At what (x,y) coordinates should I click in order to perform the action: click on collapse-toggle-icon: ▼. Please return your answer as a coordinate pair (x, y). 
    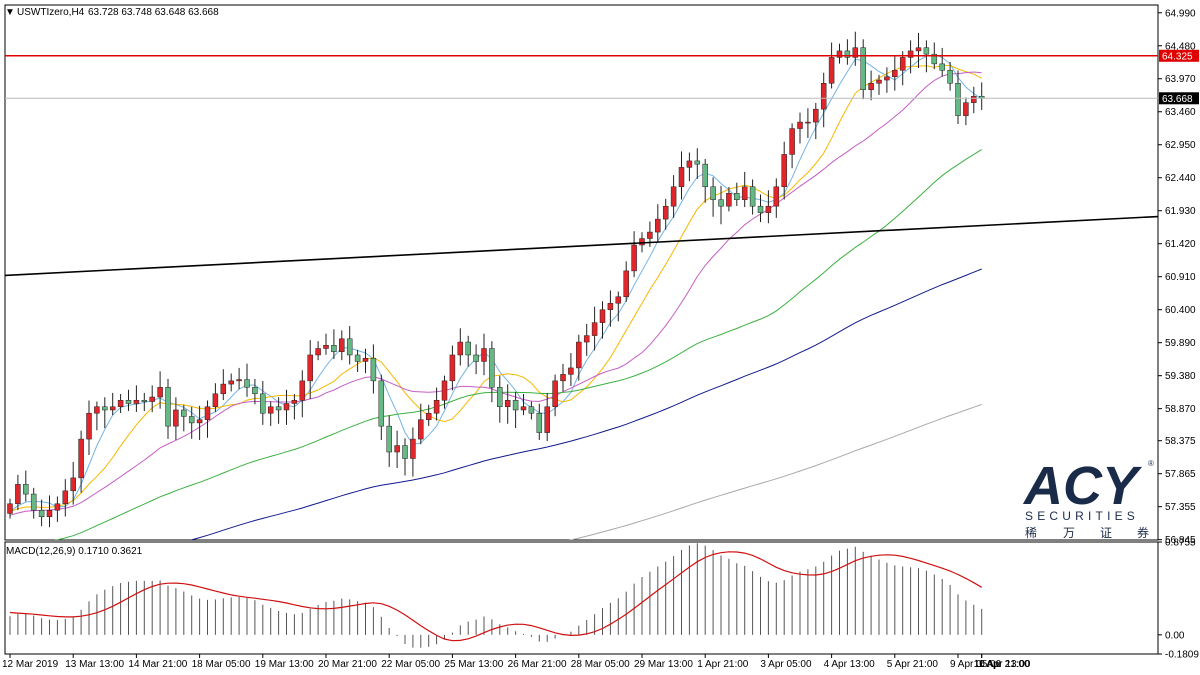
    Looking at the image, I should click on (10, 12).